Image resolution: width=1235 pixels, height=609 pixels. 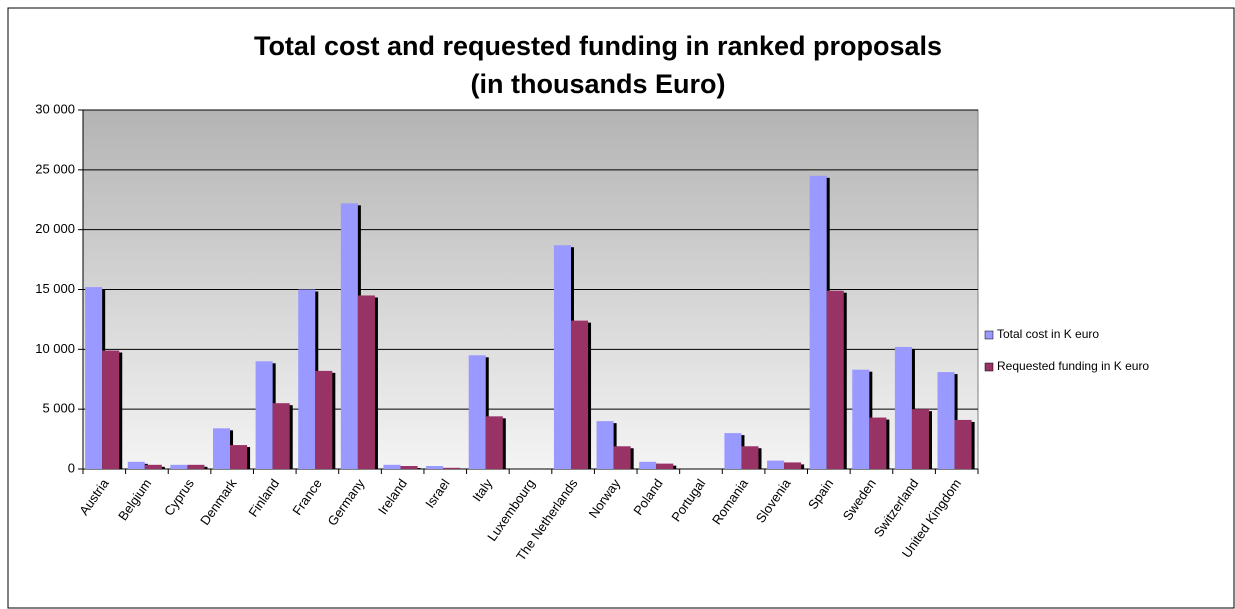 What do you see at coordinates (55, 288) in the screenshot?
I see `y-tick-label: 15 000` at bounding box center [55, 288].